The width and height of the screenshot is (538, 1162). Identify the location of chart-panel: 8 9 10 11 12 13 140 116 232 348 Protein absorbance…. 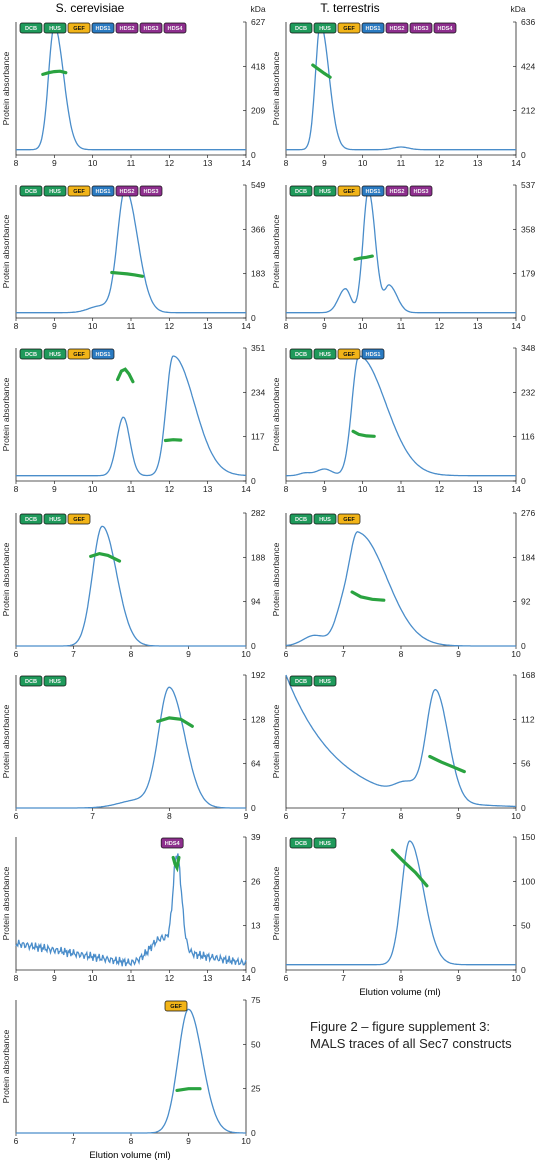
(403, 418).